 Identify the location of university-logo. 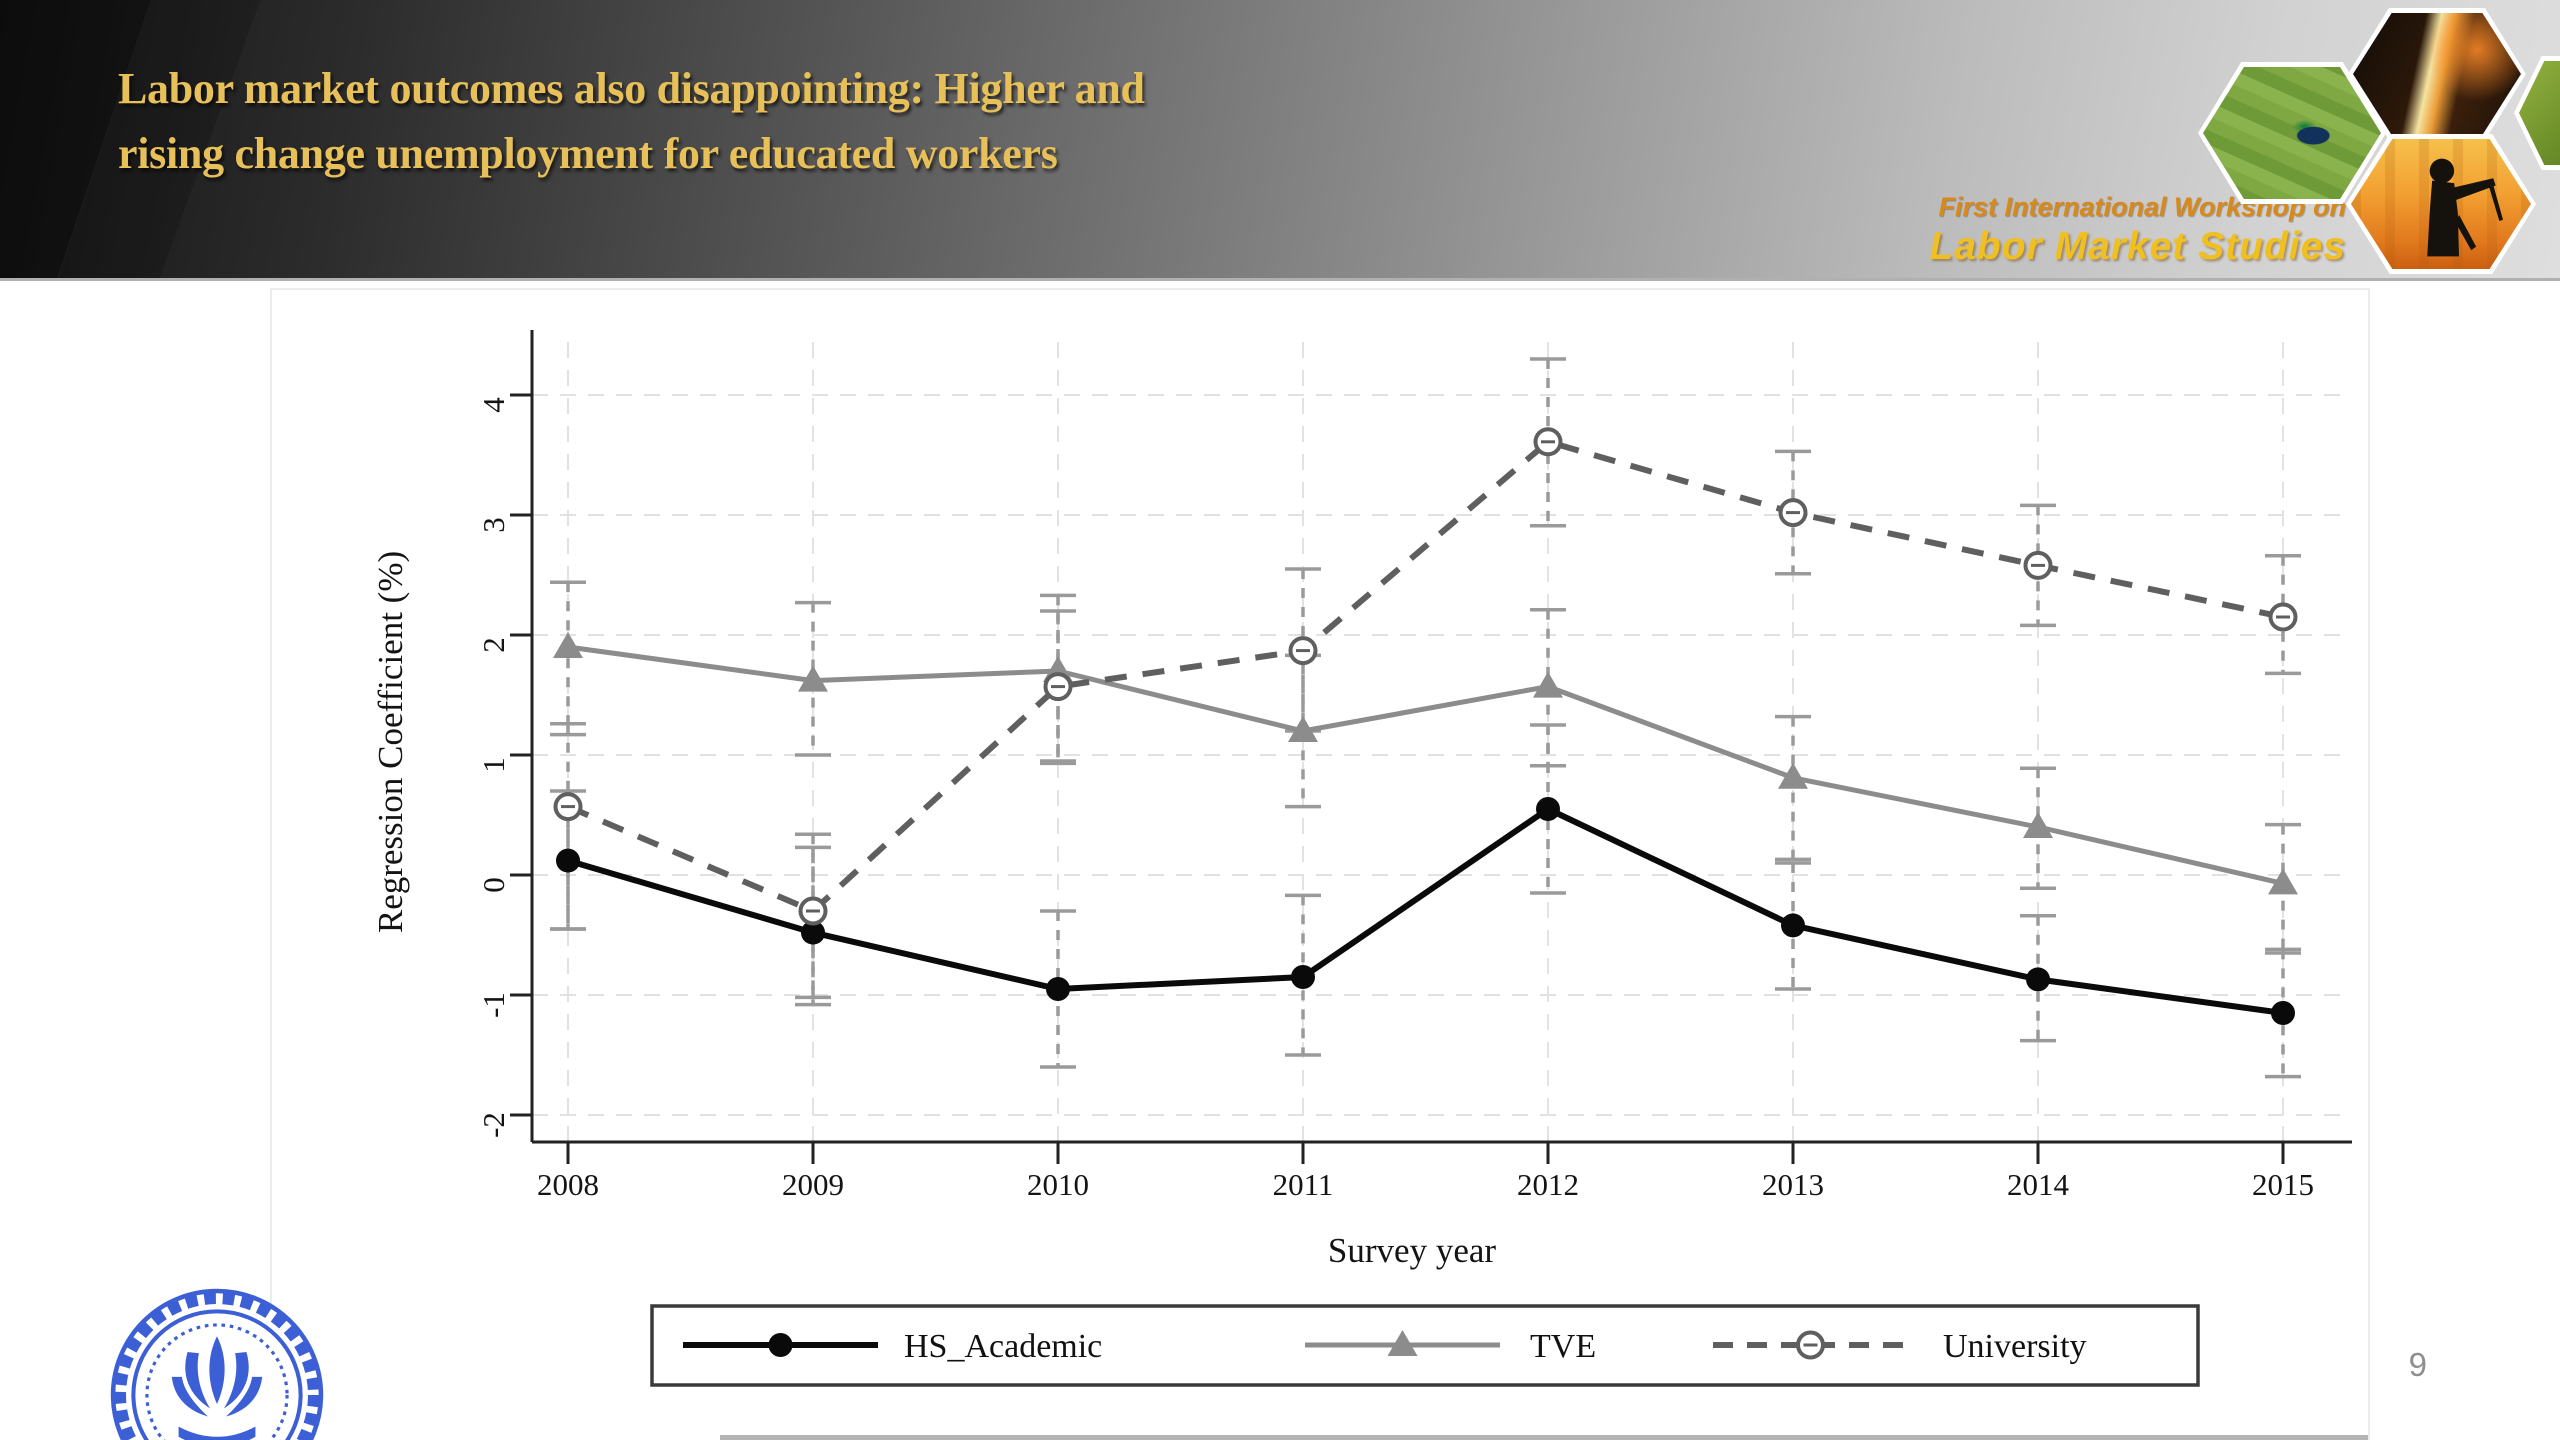
(217, 1364).